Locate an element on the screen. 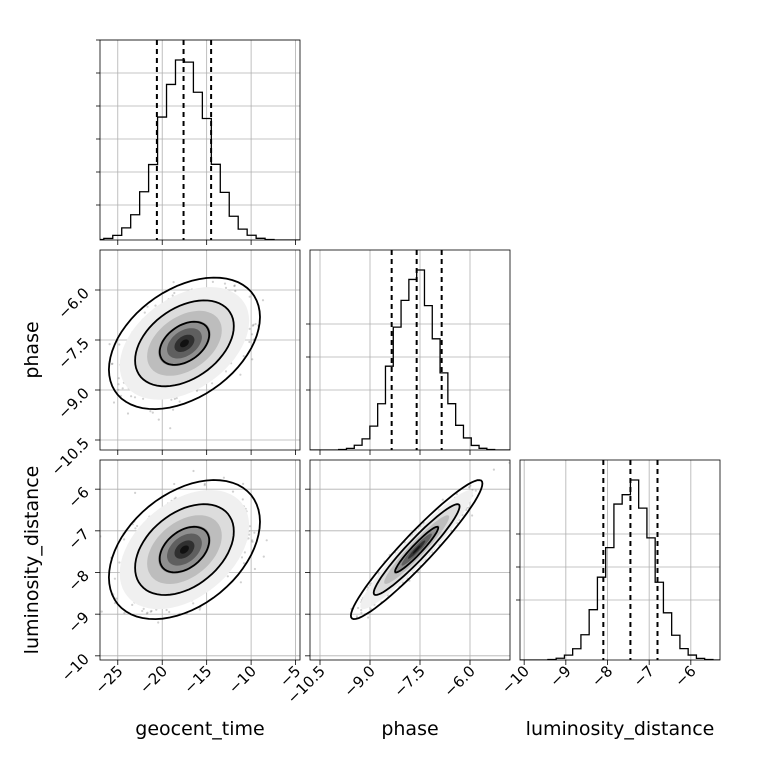 The width and height of the screenshot is (760, 760). density-shade is located at coordinates (184, 549).